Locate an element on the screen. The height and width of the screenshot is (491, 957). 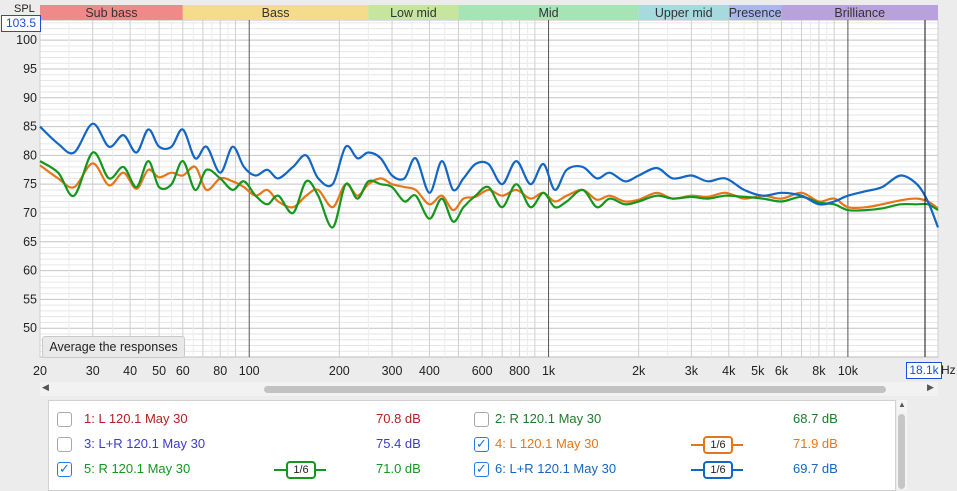
y-tick-label: 65 is located at coordinates (30, 242).